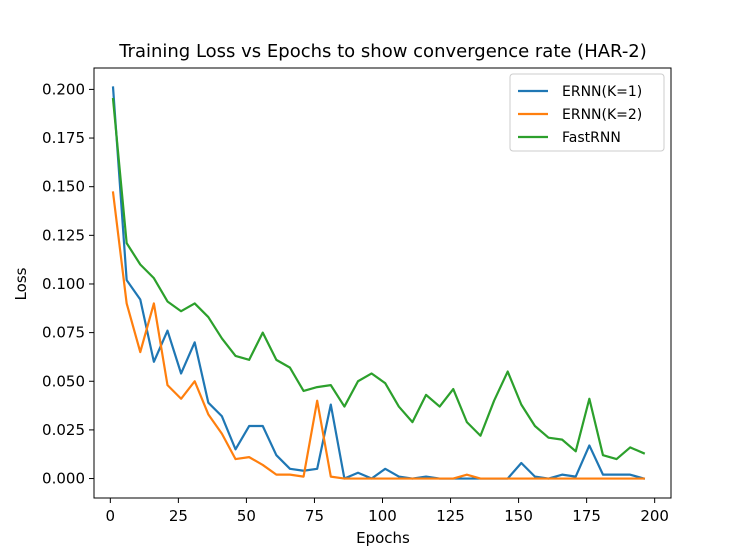 This screenshot has height=560, width=747. Describe the element at coordinates (246, 516) in the screenshot. I see `x-tick-label: 50` at that location.